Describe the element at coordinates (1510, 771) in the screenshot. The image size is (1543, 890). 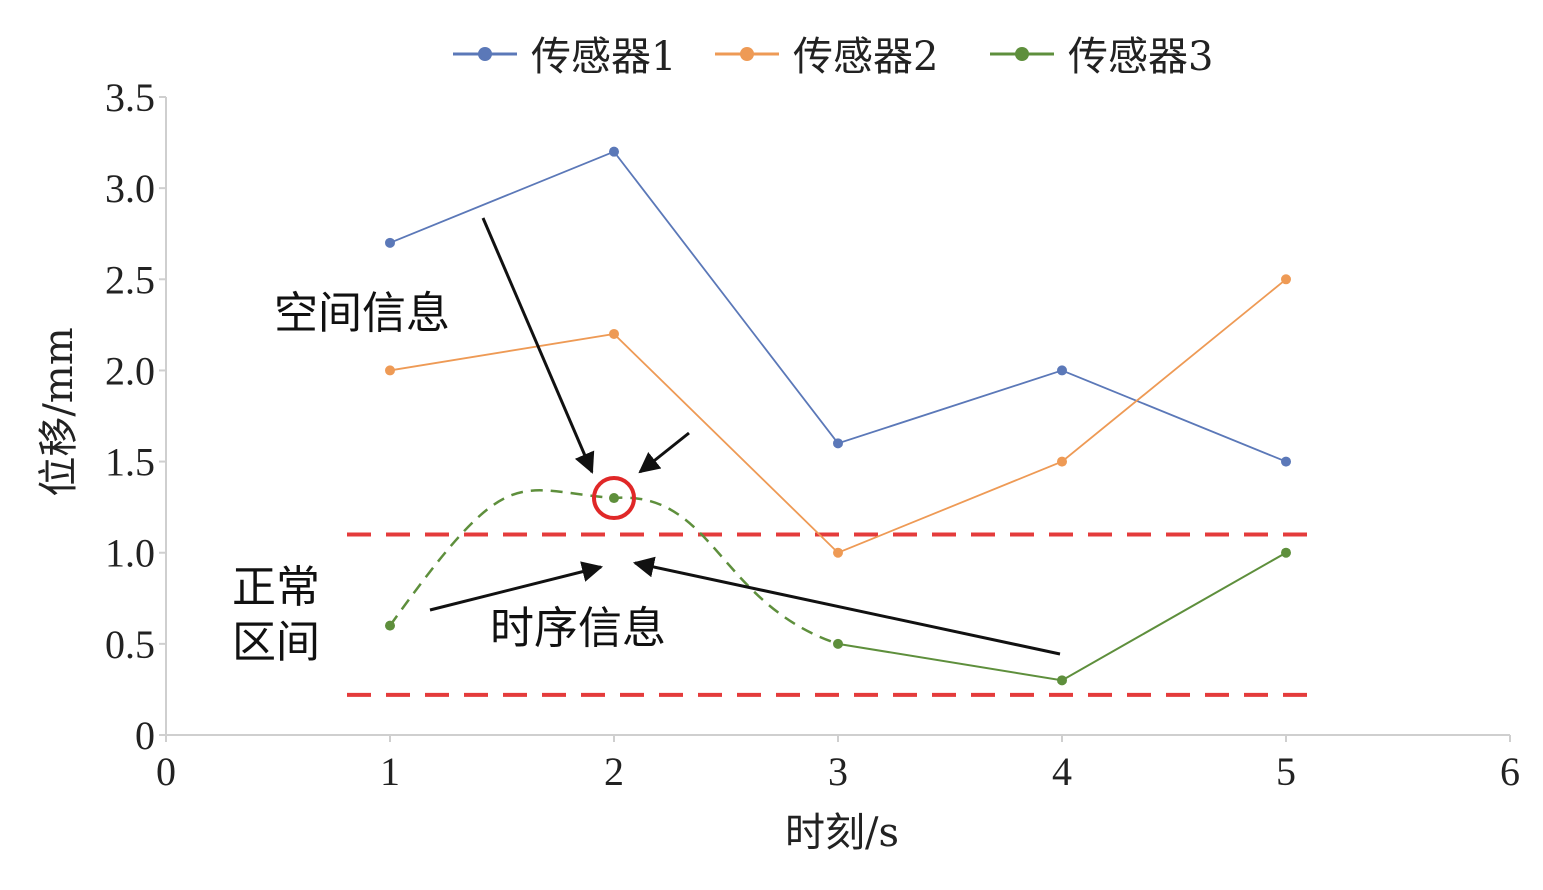
I see `x-tick-label: 6` at that location.